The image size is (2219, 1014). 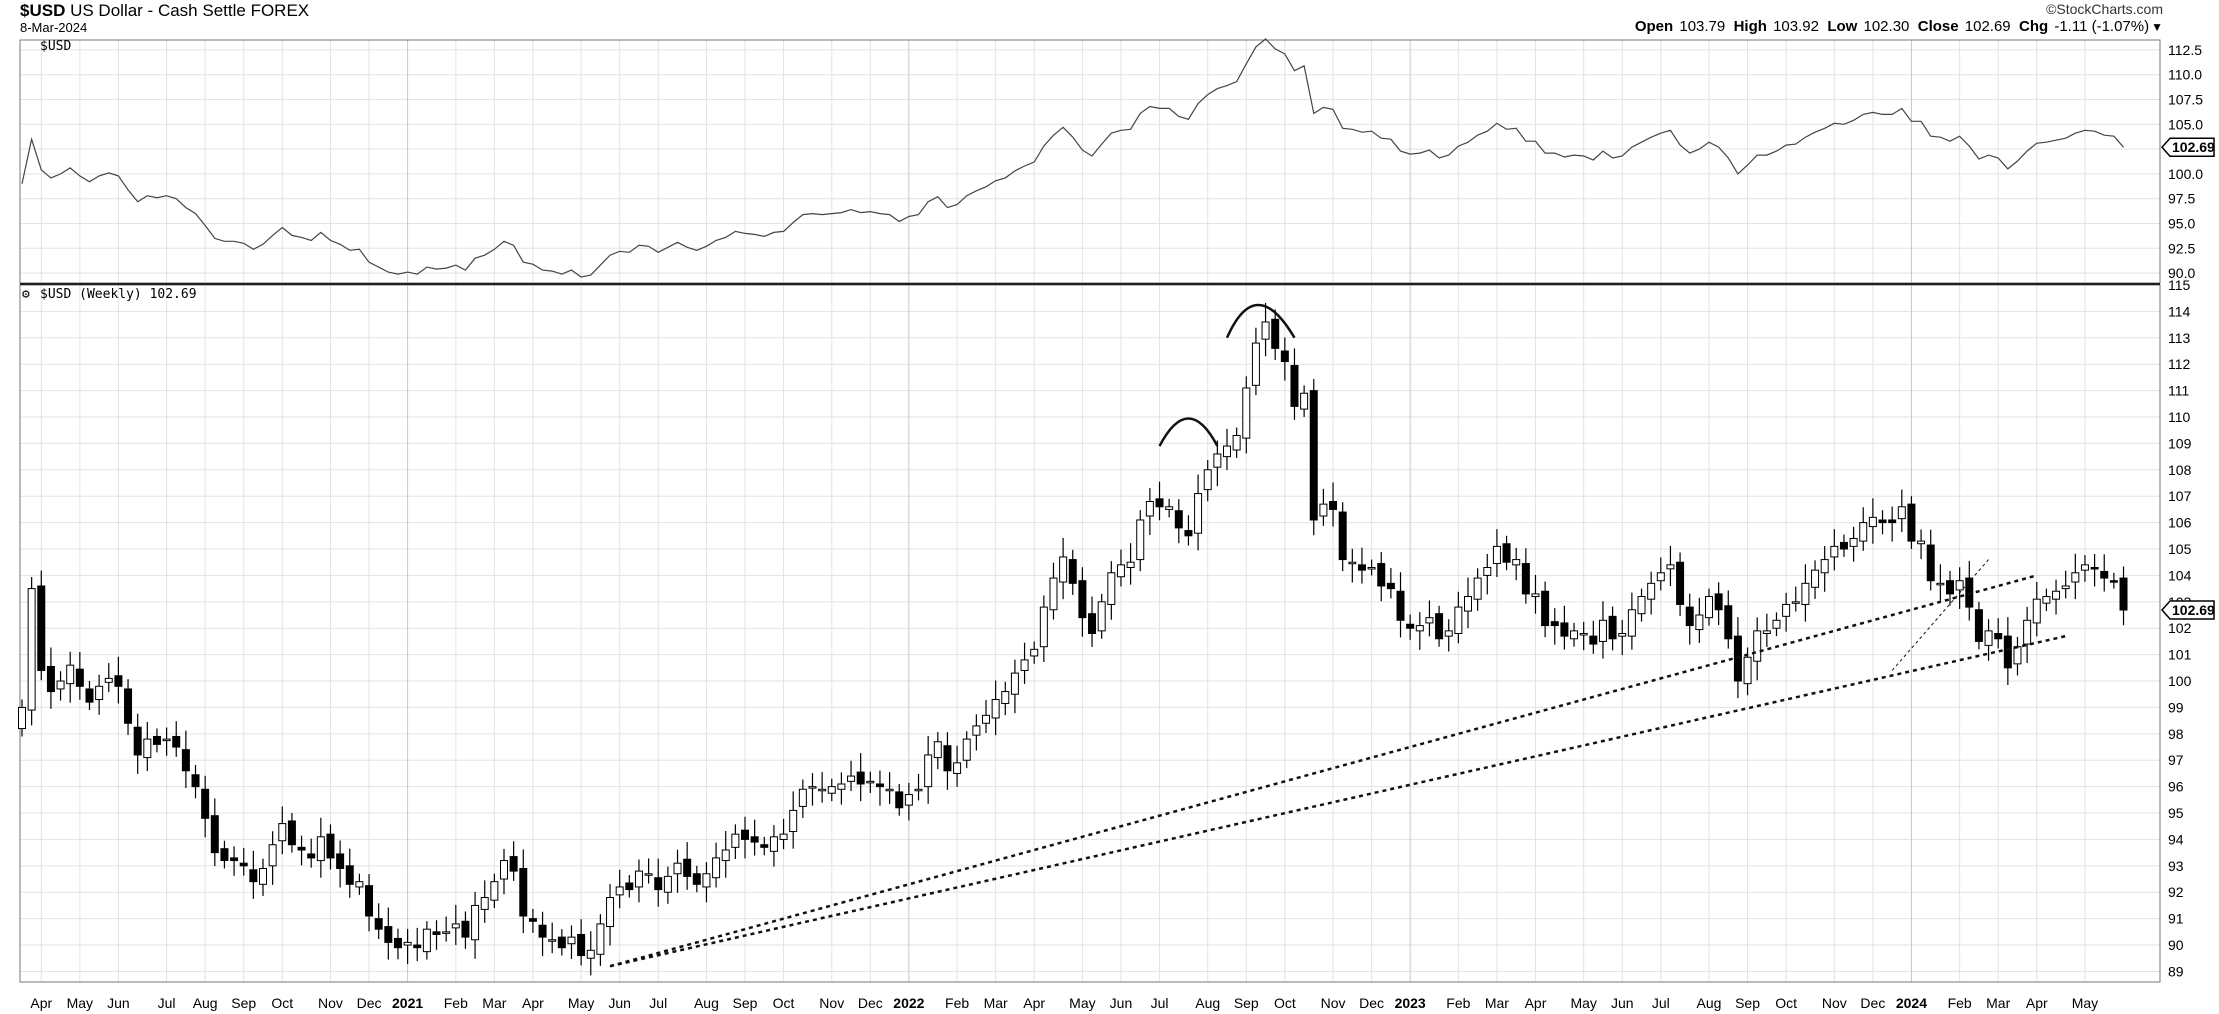 I want to click on main-y-tick-label: 109, so click(x=2180, y=443).